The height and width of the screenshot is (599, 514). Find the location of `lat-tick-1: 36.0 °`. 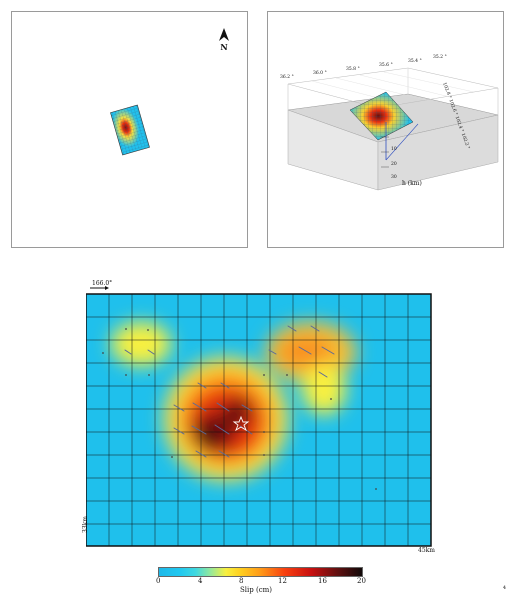

lat-tick-1: 36.0 ° is located at coordinates (320, 73).